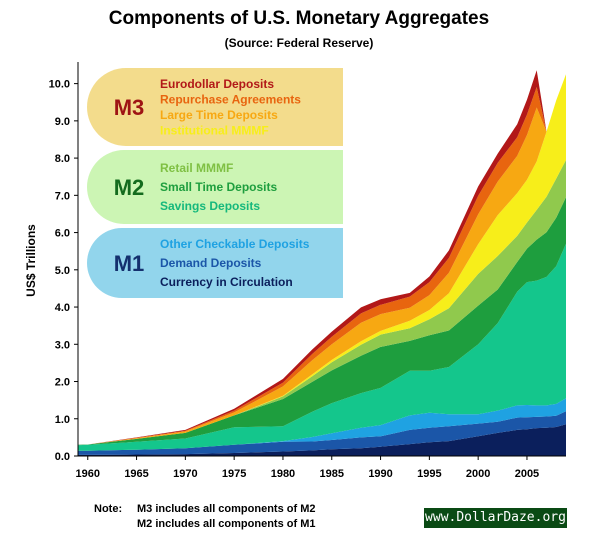 The image size is (598, 541). I want to click on legend-item-m3-2: Large Time Deposits, so click(219, 115).